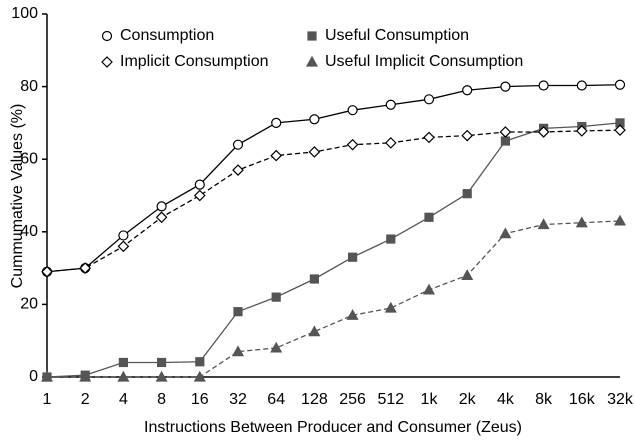 The image size is (634, 448). What do you see at coordinates (161, 399) in the screenshot?
I see `x-tick-label: 8` at bounding box center [161, 399].